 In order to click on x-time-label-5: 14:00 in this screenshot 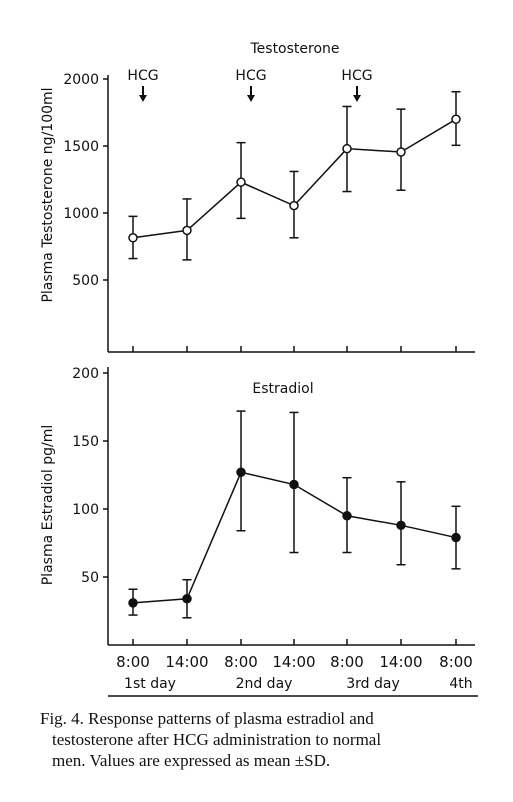, I will do `click(400, 662)`.